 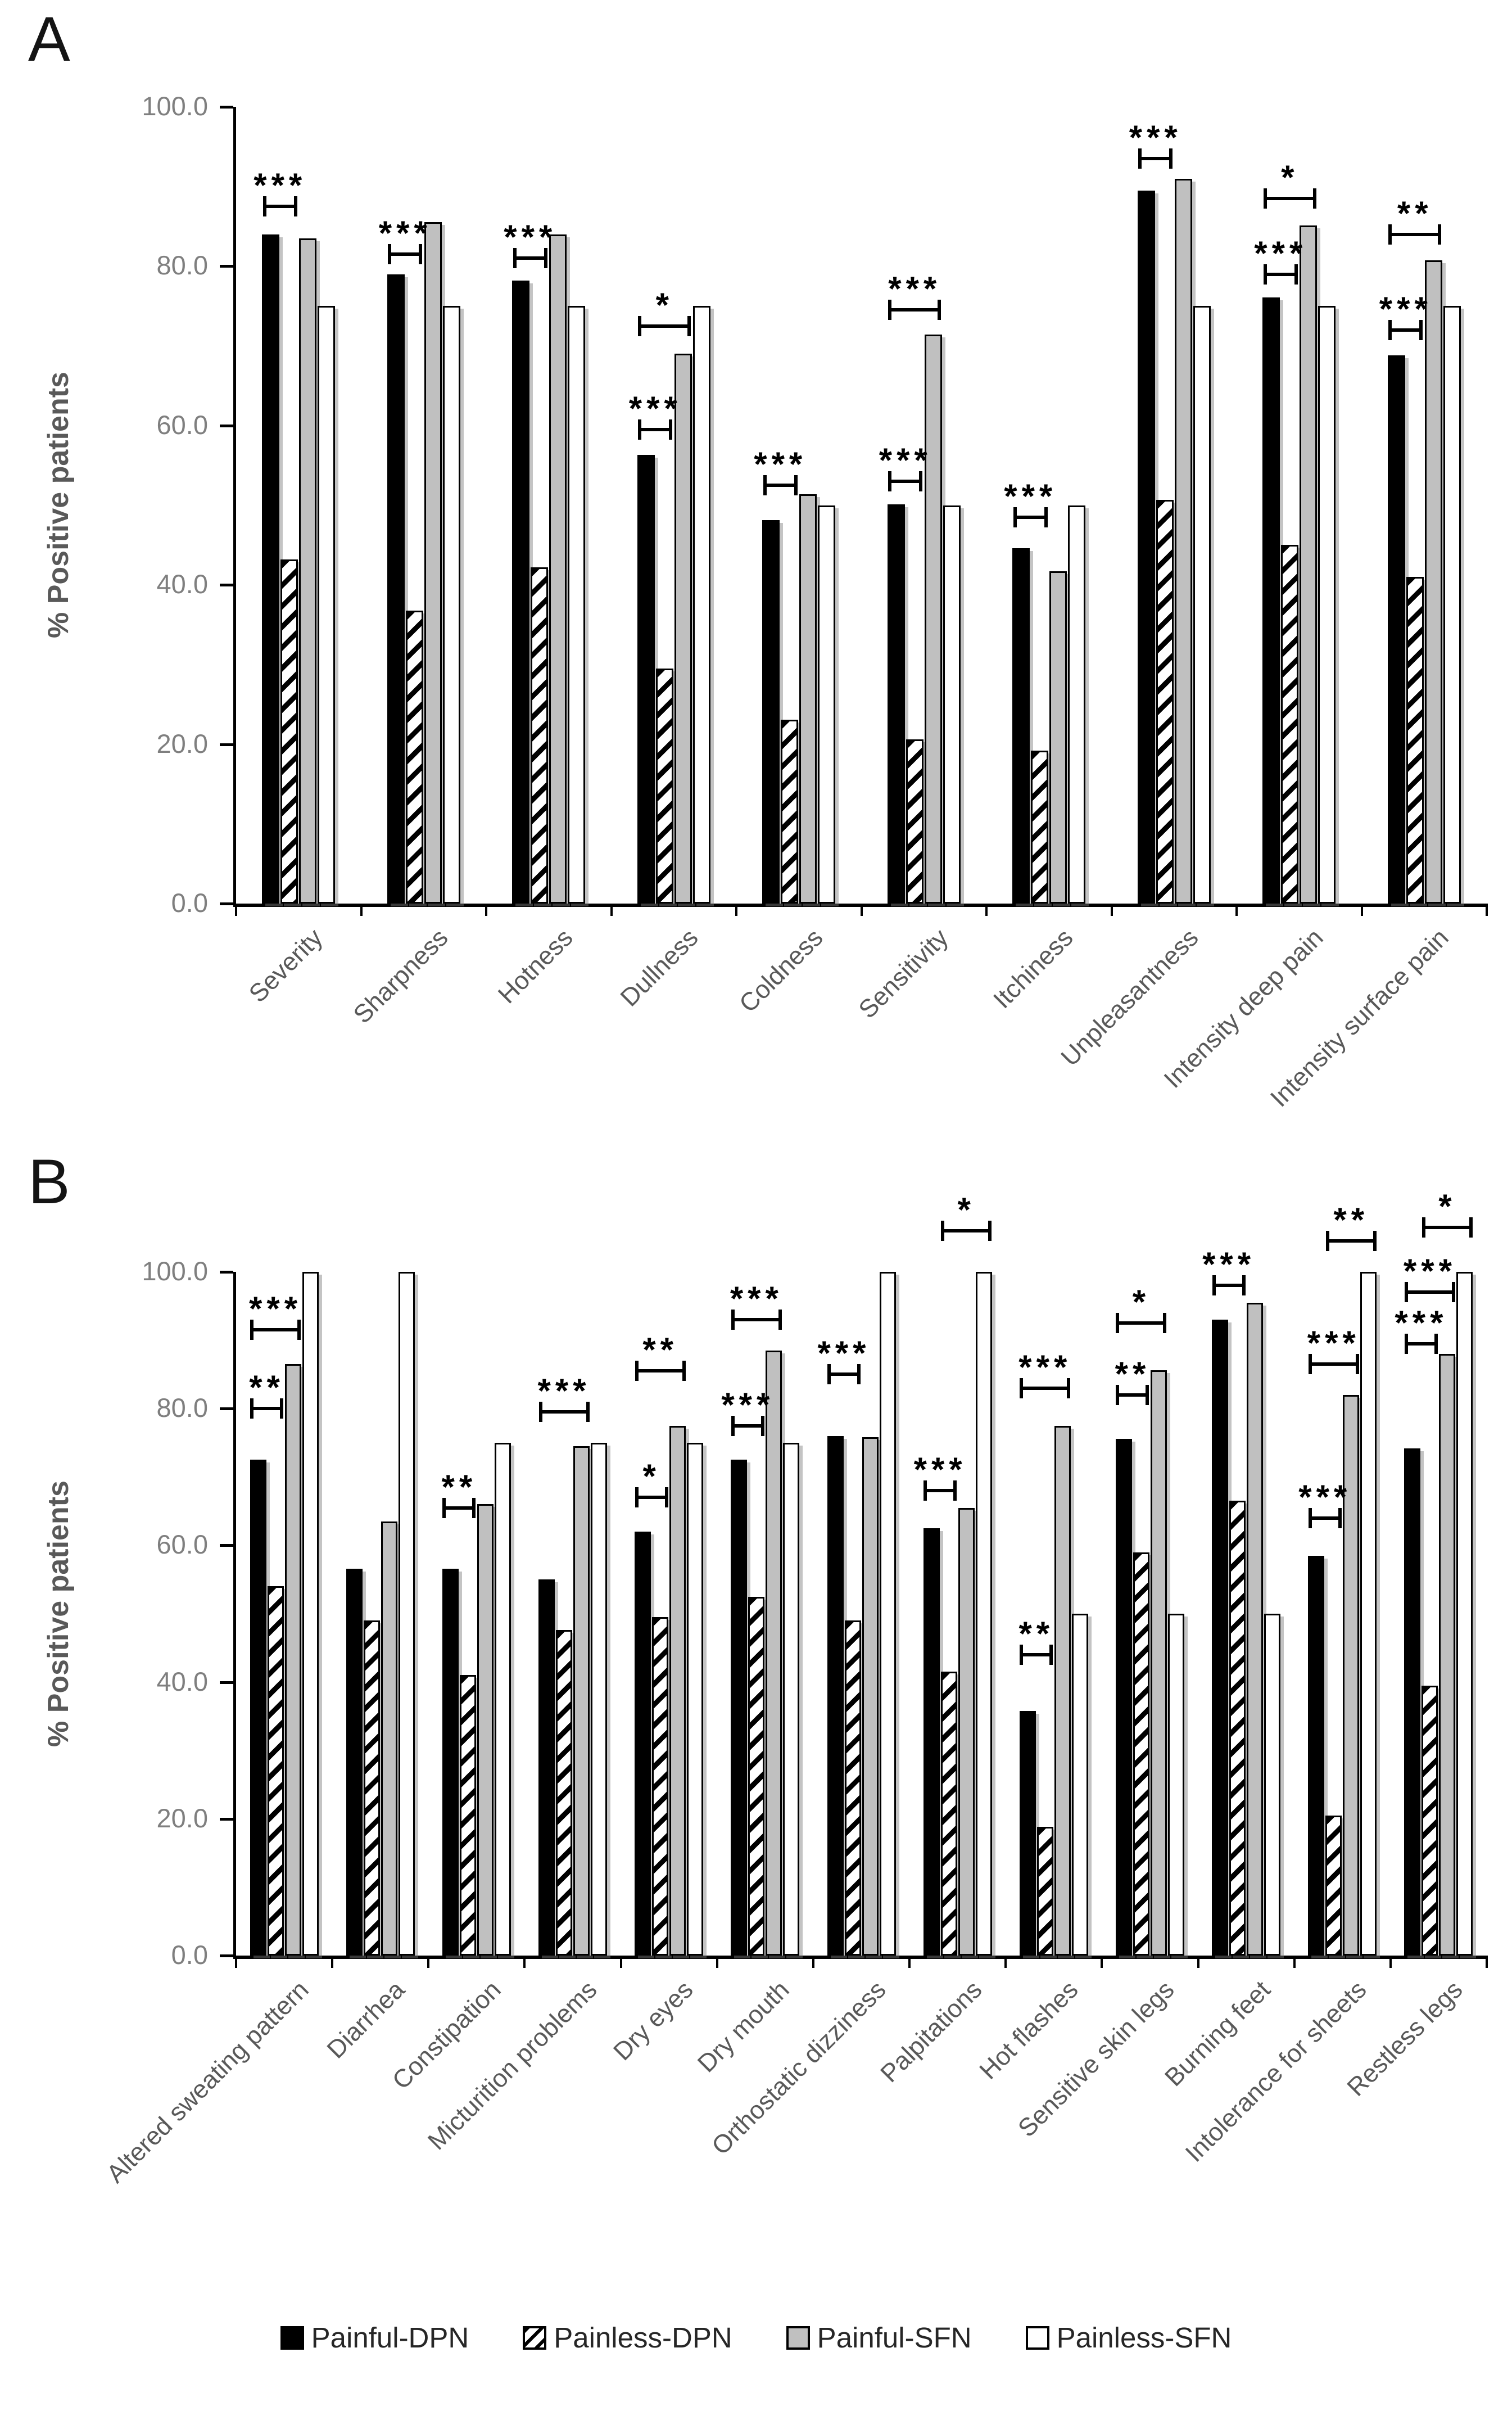 I want to click on legend-item-painless-sfn: Painless-SFN, so click(x=1128, y=2337).